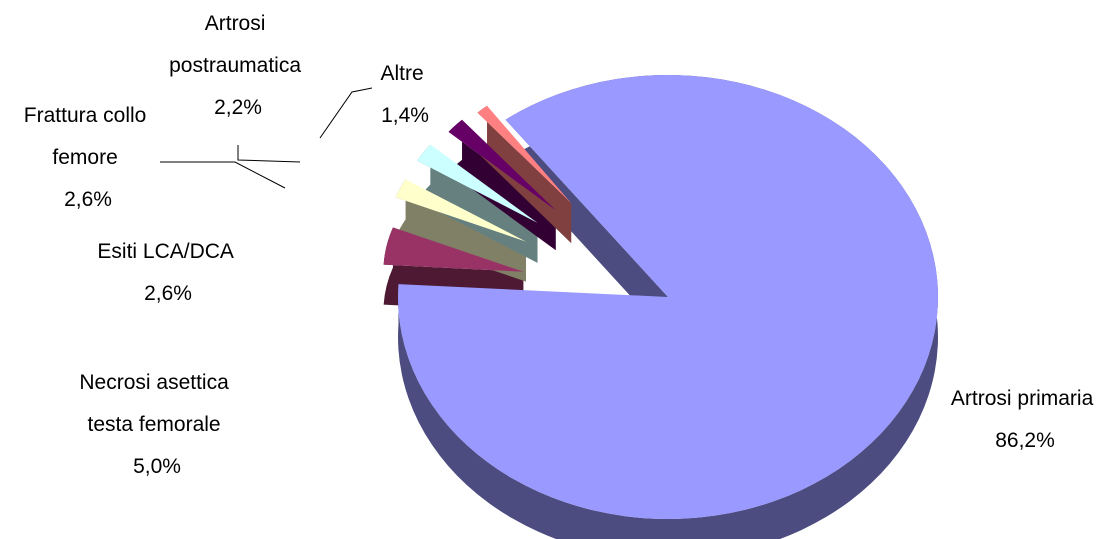  What do you see at coordinates (405, 115) in the screenshot?
I see `slice-value-altre: 1,4%` at bounding box center [405, 115].